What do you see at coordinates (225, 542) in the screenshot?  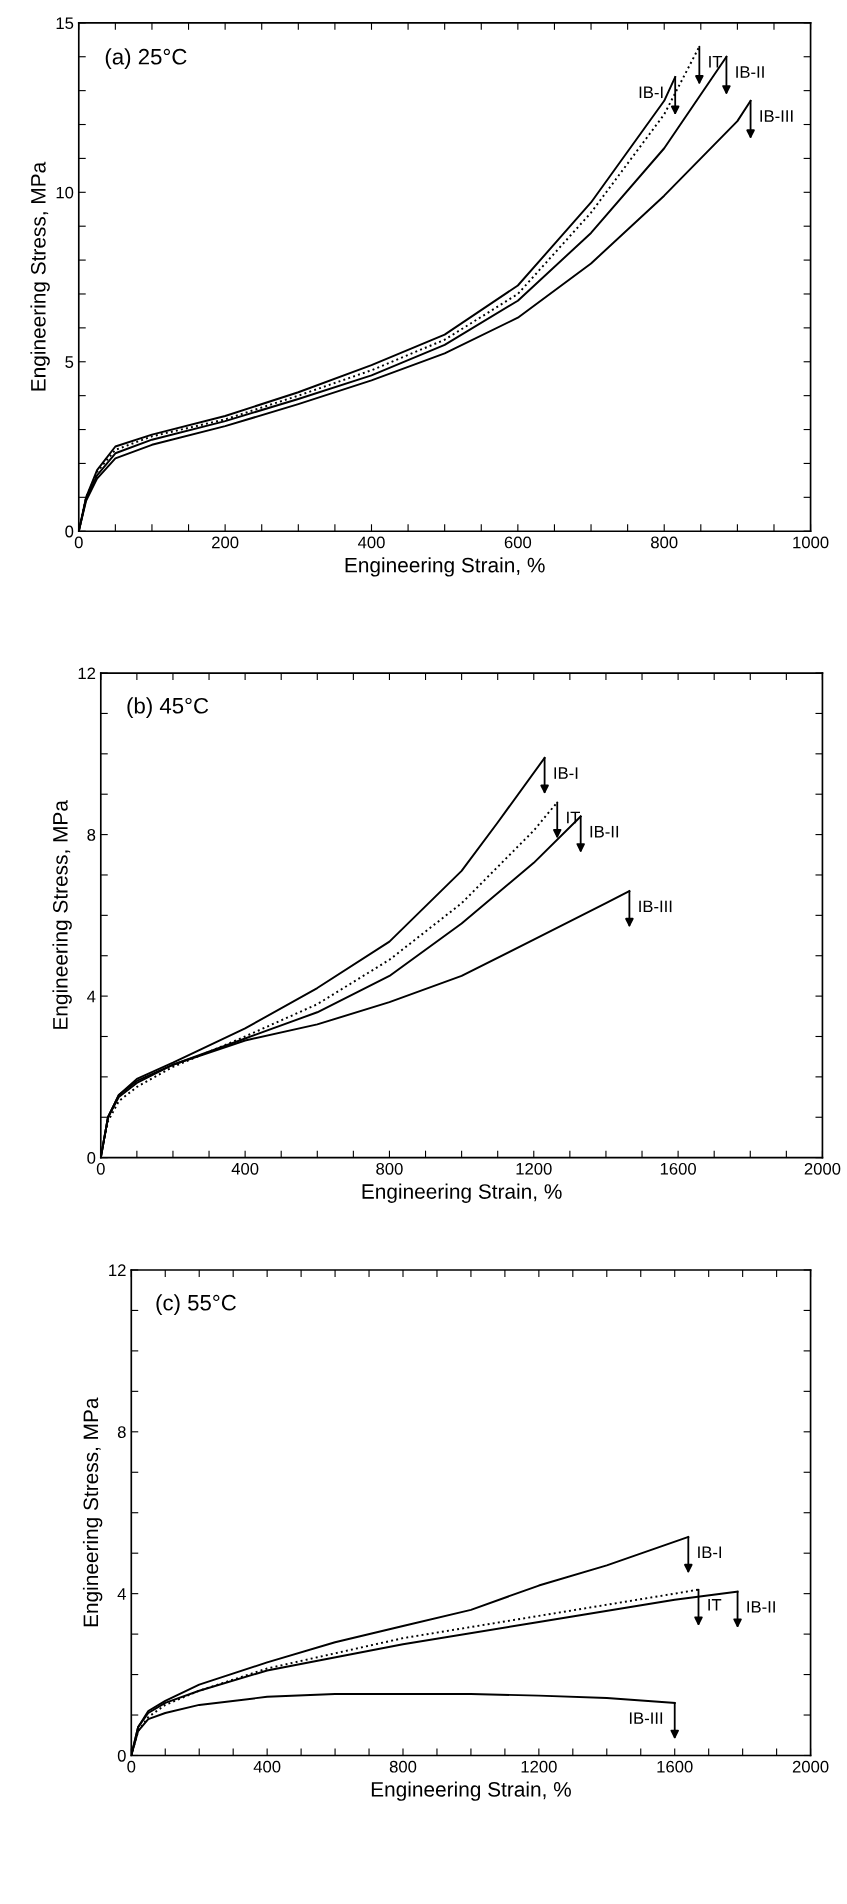 I see `x-tick-label: 200` at bounding box center [225, 542].